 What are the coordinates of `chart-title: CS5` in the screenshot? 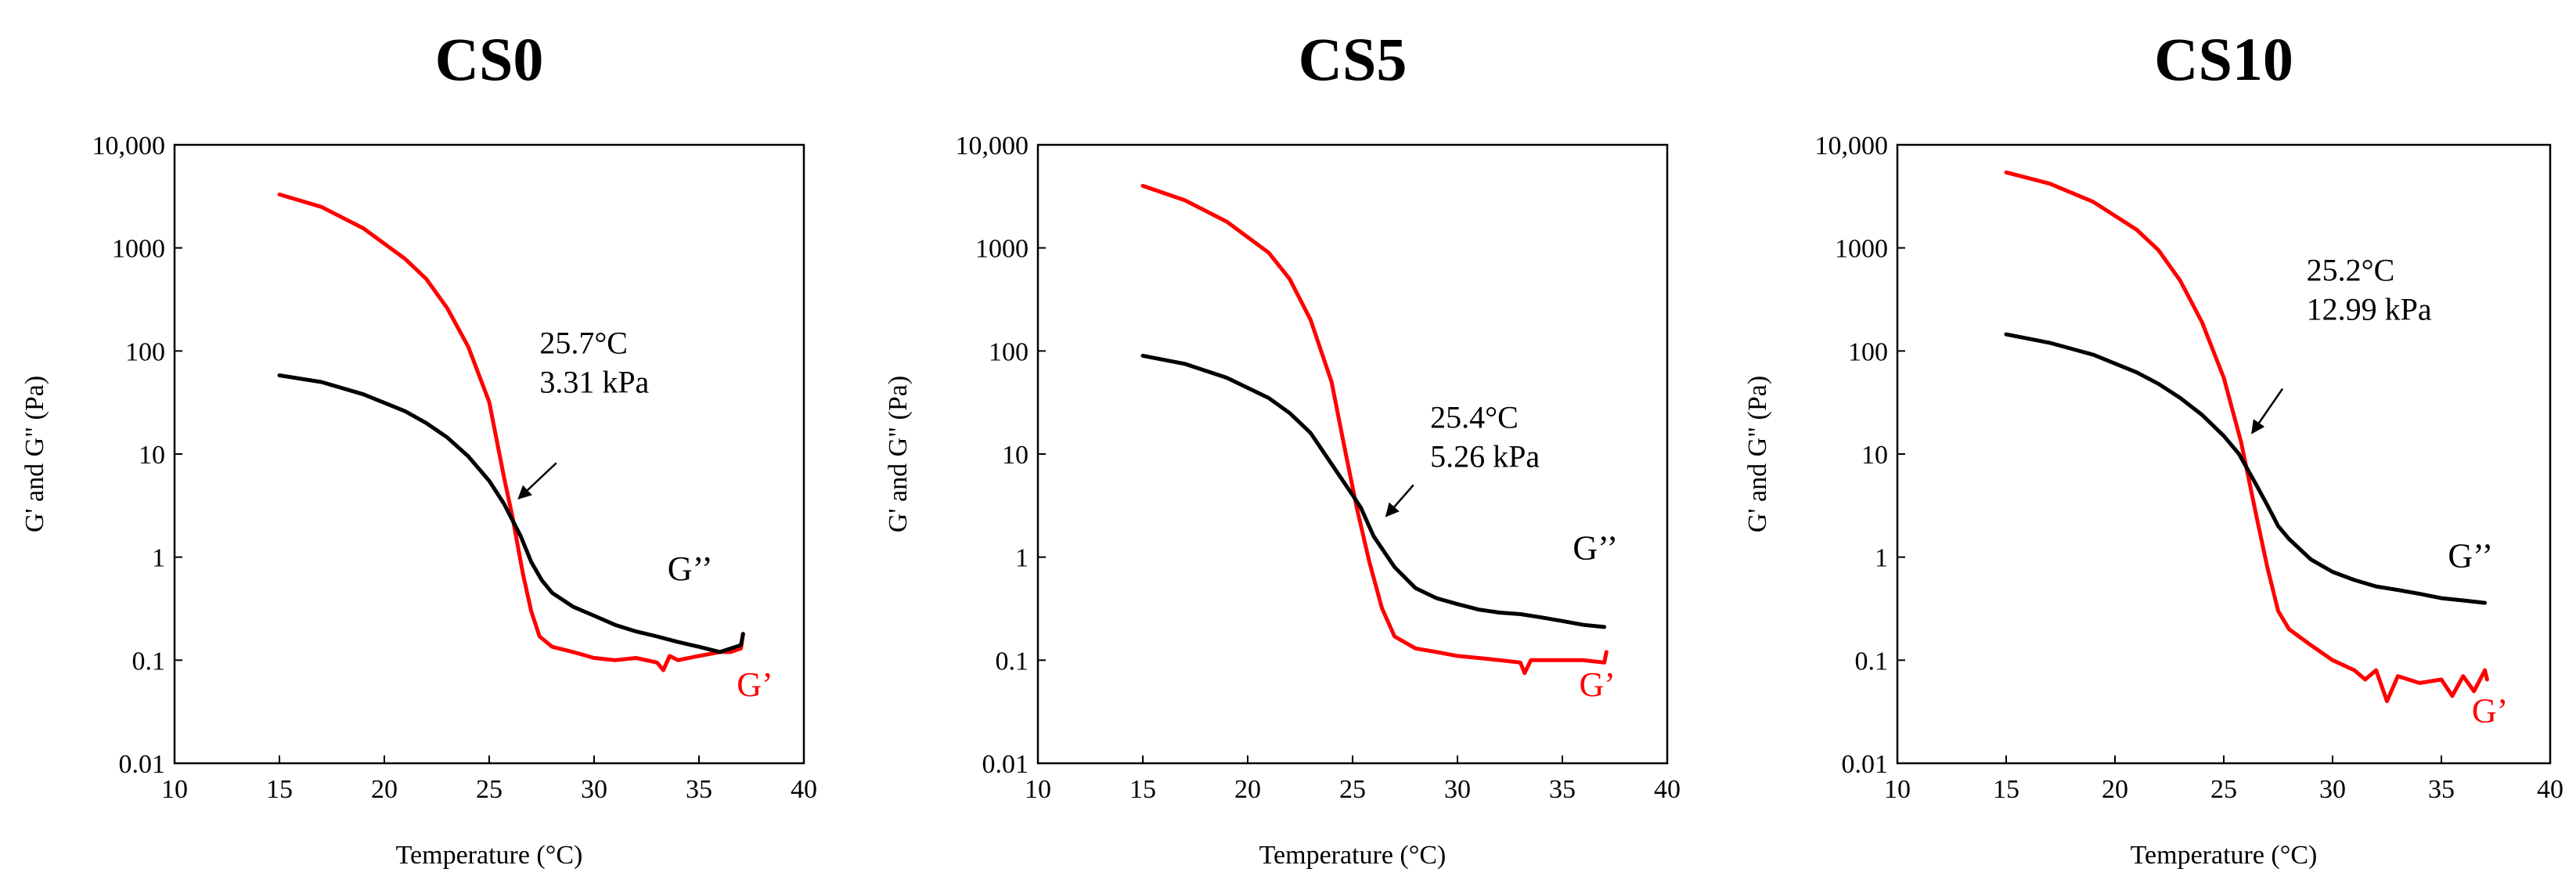 It's located at (1353, 59).